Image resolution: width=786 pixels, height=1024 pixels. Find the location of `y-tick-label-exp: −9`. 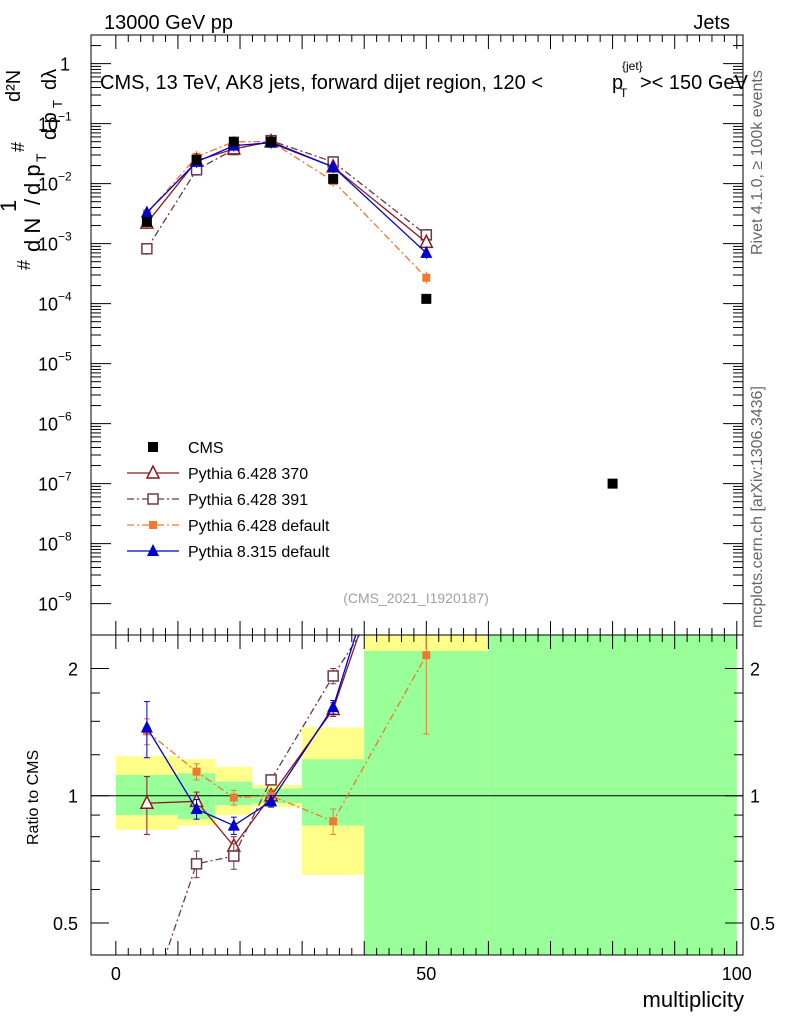

y-tick-label-exp: −9 is located at coordinates (65, 597).